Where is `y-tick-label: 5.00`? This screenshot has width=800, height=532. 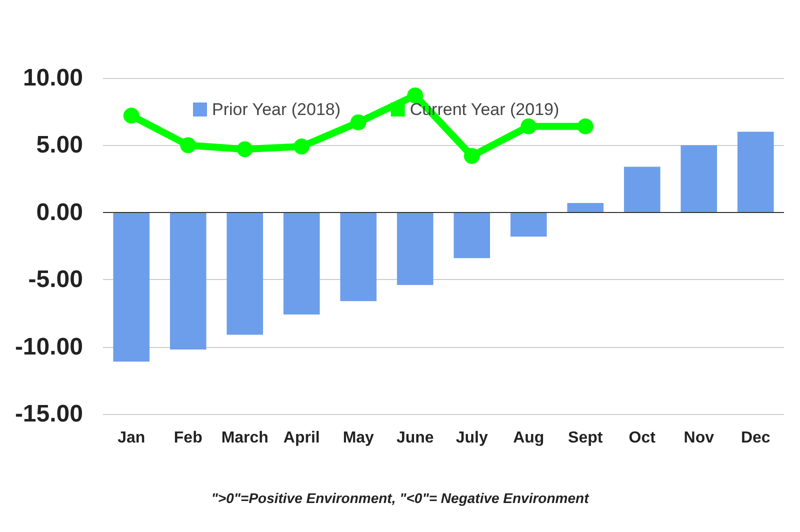 y-tick-label: 5.00 is located at coordinates (59, 145).